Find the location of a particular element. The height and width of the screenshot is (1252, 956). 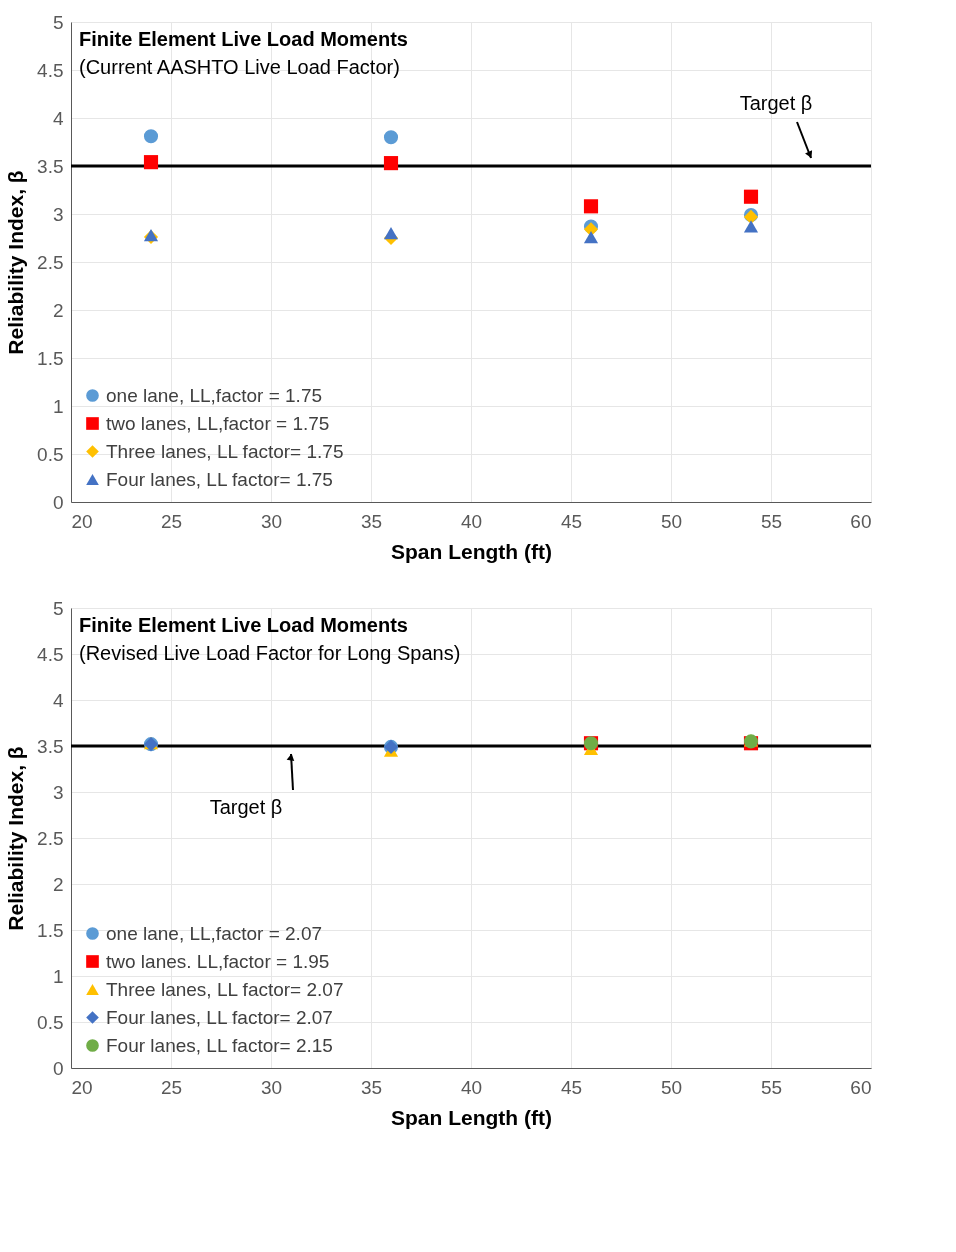

legend-label: Four lanes, LL factor= 2.15 is located at coordinates (219, 1045).